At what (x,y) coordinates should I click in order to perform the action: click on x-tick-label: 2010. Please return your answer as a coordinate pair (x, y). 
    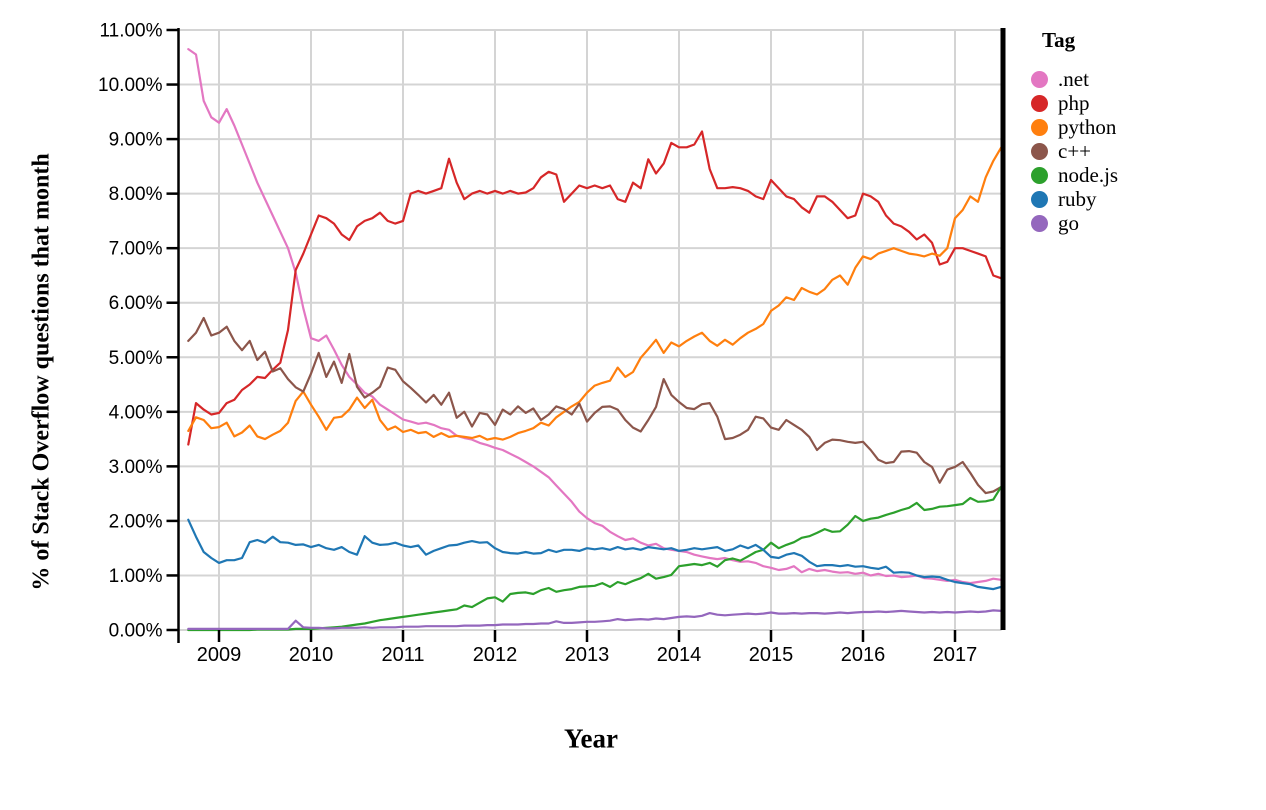
    Looking at the image, I should click on (311, 655).